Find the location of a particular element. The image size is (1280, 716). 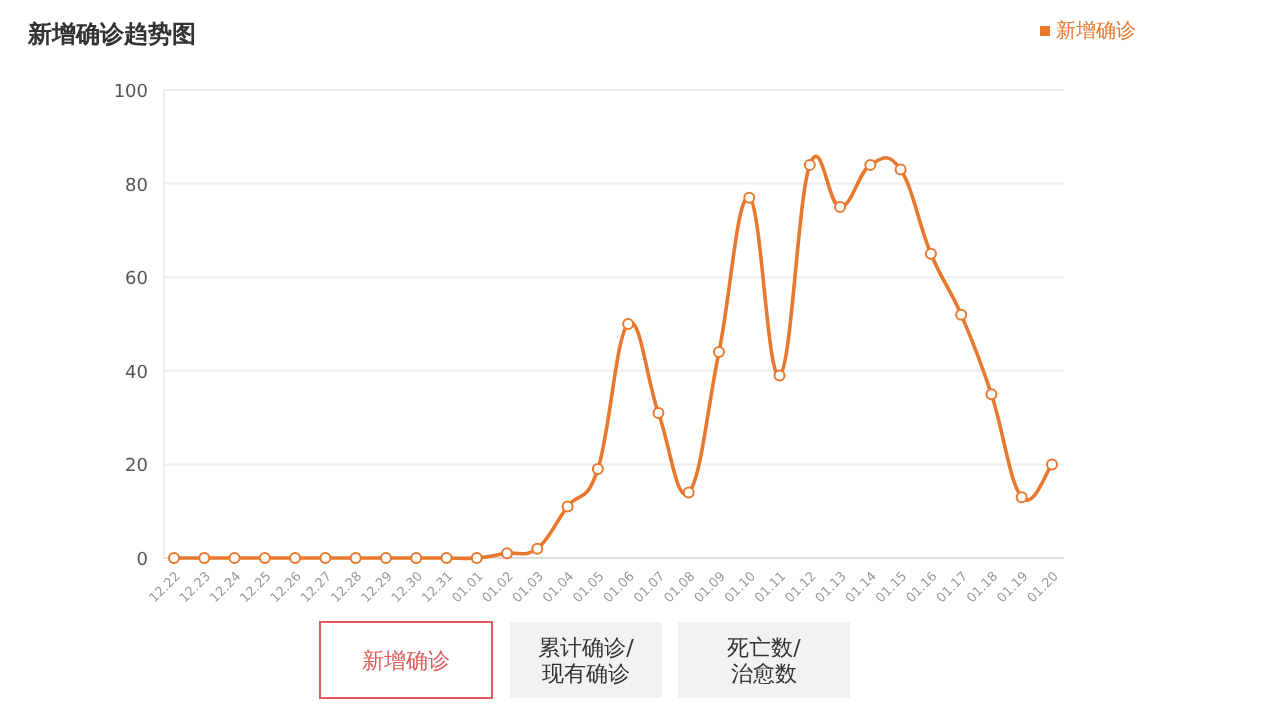

text: 累计确诊/ 现有确诊 is located at coordinates (586, 661).